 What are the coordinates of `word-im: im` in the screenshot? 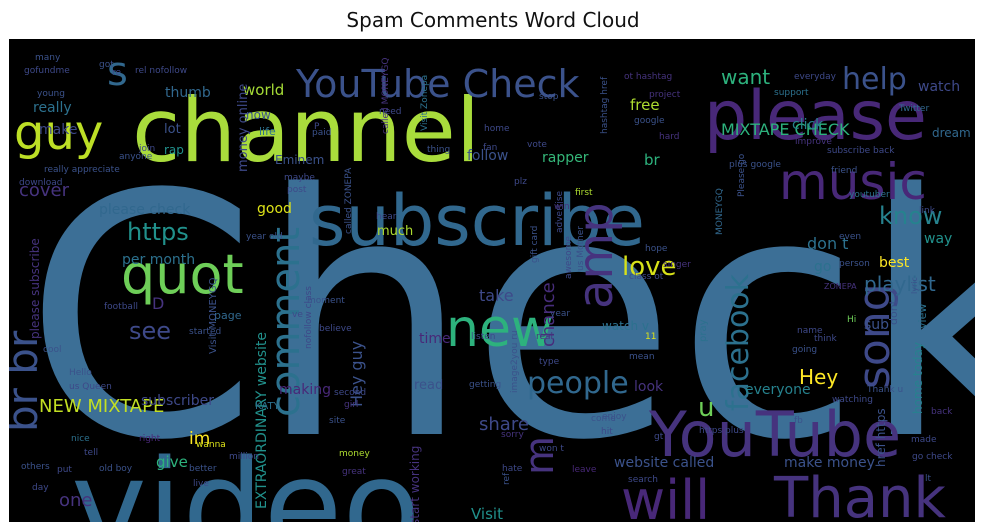 It's located at (199, 439).